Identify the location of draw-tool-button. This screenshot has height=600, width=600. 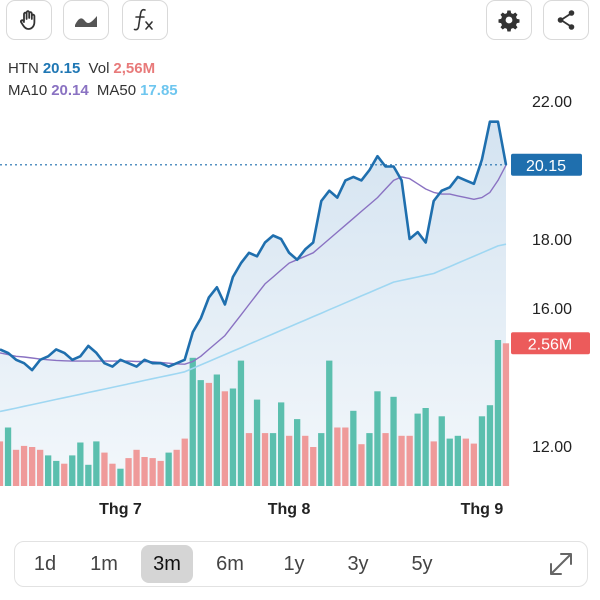
(29, 20).